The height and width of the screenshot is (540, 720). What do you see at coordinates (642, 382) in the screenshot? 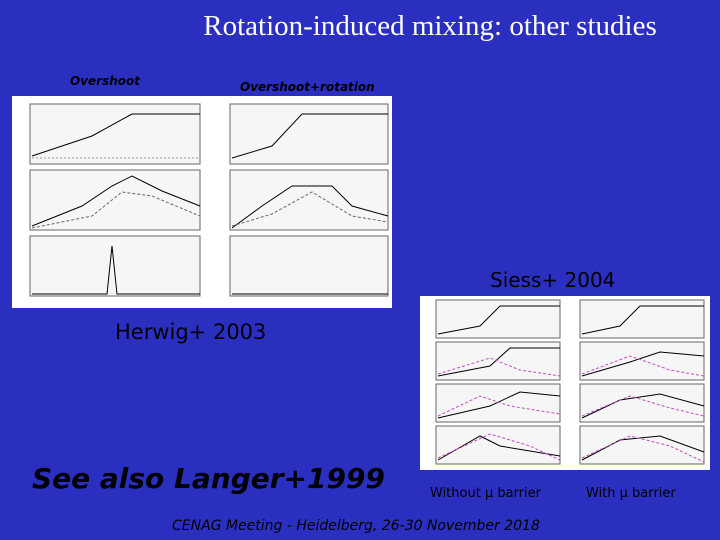
I see `siess-right-column` at bounding box center [642, 382].